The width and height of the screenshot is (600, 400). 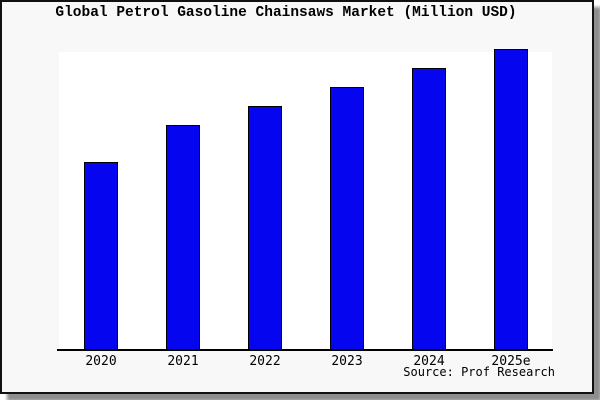 What do you see at coordinates (101, 361) in the screenshot?
I see `x-tick-label: 2020` at bounding box center [101, 361].